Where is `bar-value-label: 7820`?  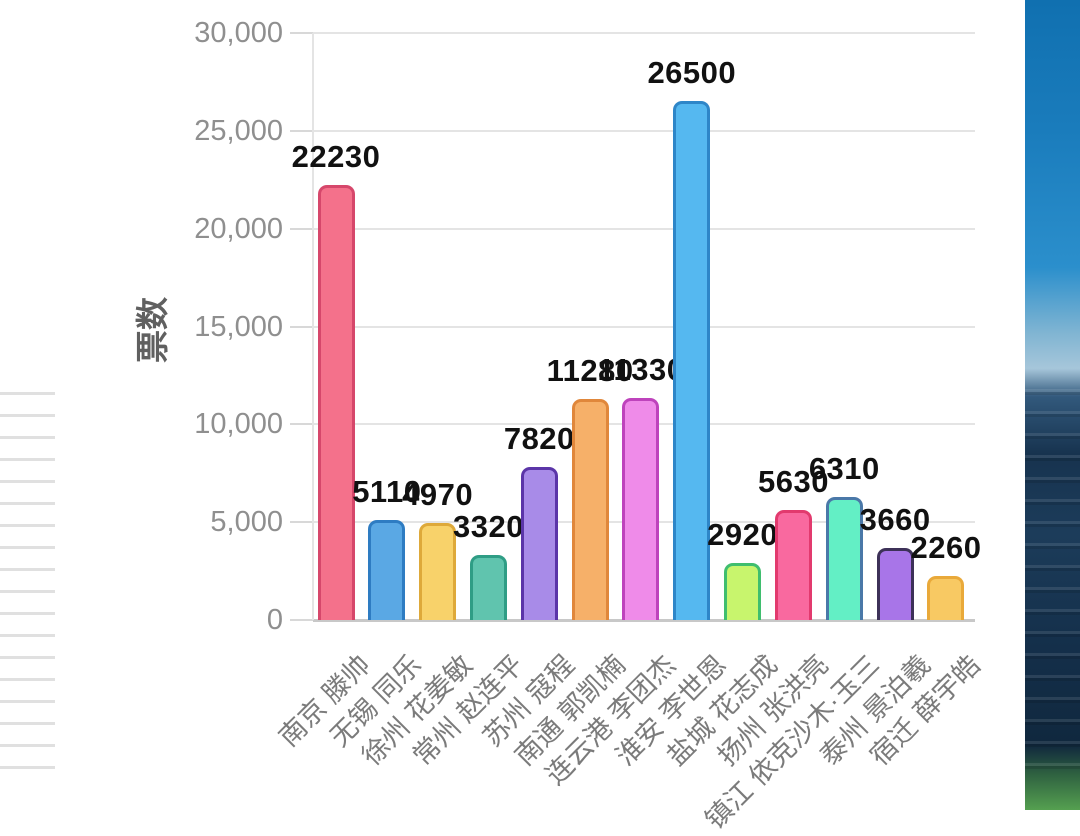 bar-value-label: 7820 is located at coordinates (539, 439).